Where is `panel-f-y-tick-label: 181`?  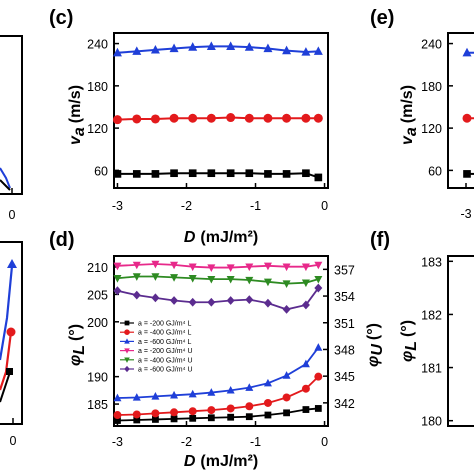 panel-f-y-tick-label: 181 is located at coordinates (431, 369).